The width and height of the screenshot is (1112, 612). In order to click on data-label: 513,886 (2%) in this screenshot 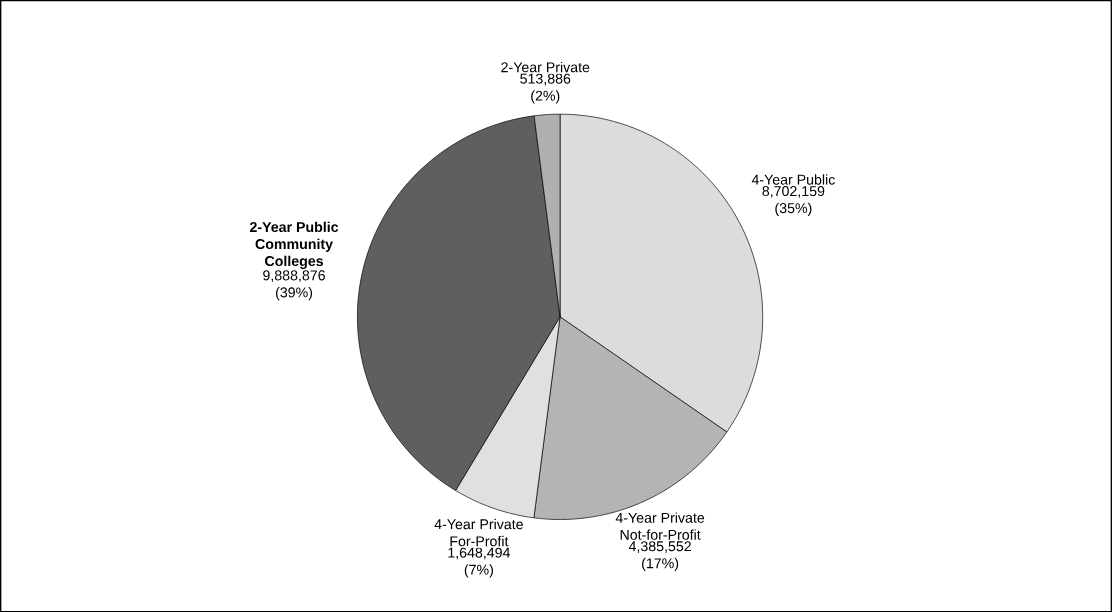, I will do `click(545, 88)`.